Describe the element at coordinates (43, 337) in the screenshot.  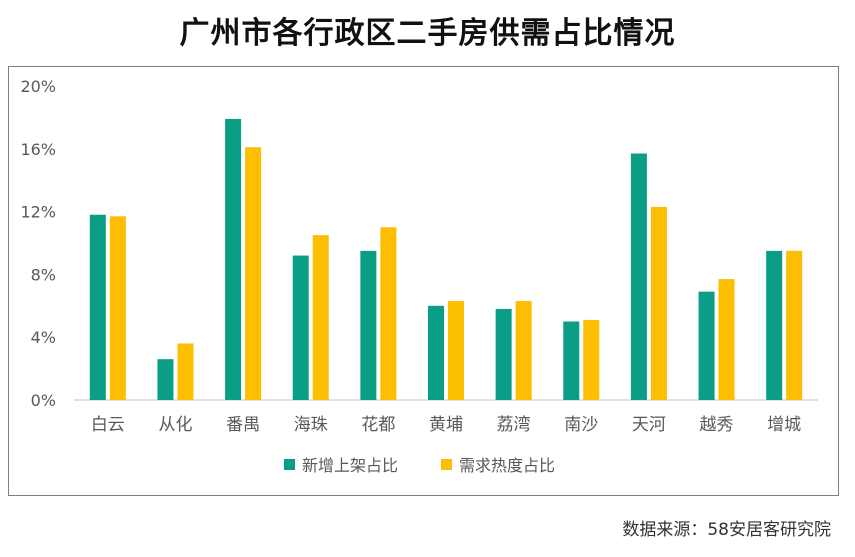
I see `y-tick-label: 4%` at that location.